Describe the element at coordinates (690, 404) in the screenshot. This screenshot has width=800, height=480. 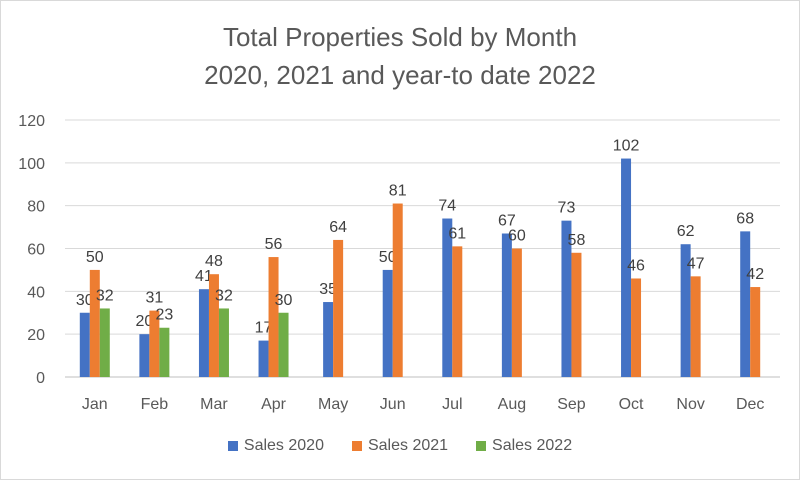
I see `x-tick-label: Nov` at that location.